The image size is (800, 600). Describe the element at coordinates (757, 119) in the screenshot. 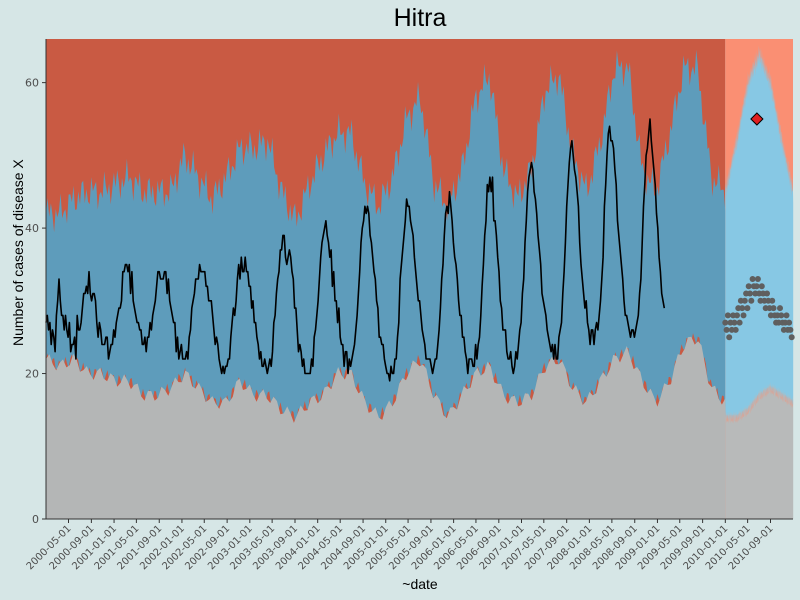

I see `highlight-point` at that location.